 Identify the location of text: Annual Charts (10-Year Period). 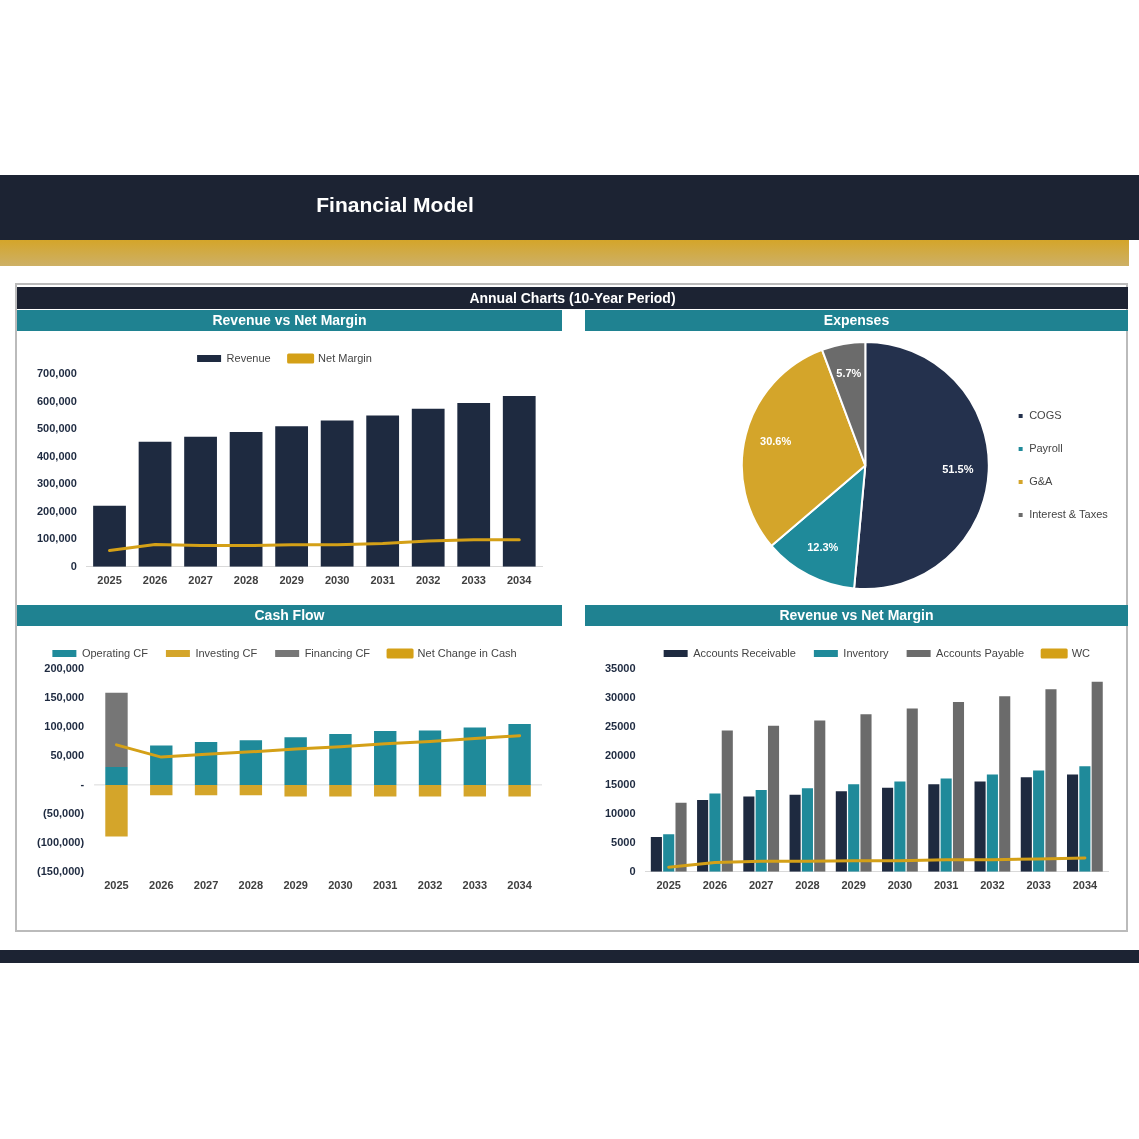
(572, 298).